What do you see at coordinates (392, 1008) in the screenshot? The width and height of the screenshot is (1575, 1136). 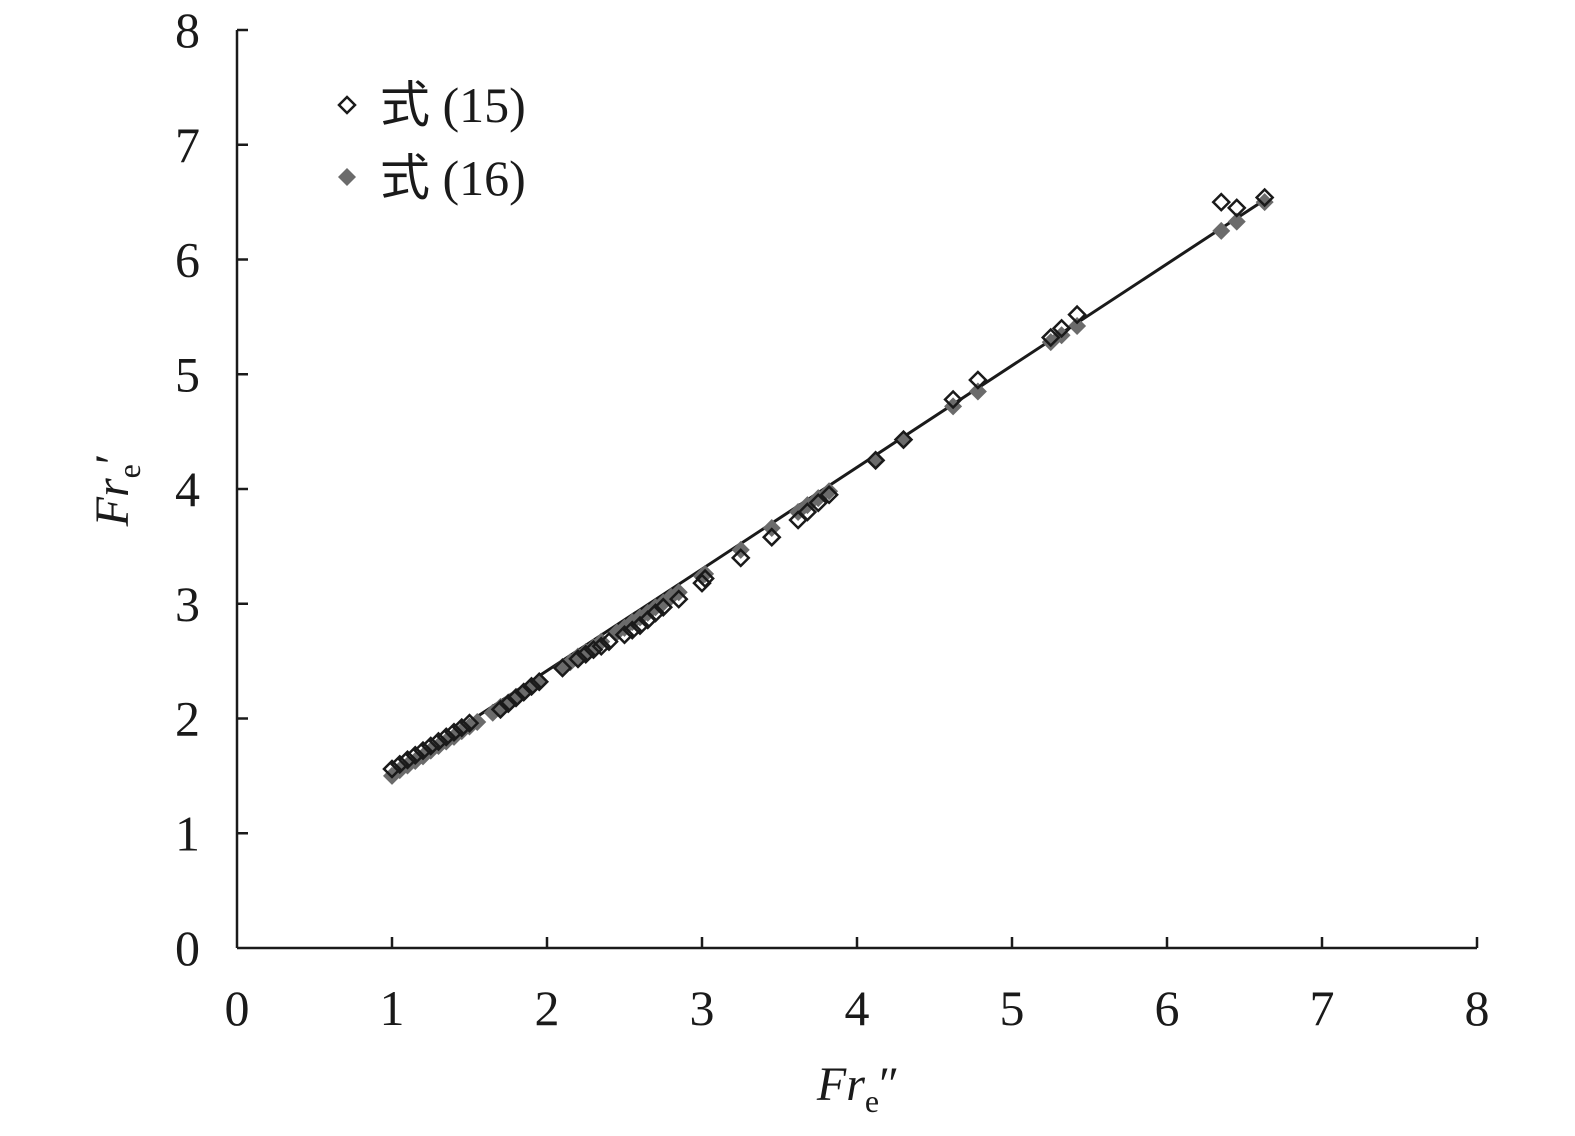 I see `x-tick-label: 1` at bounding box center [392, 1008].